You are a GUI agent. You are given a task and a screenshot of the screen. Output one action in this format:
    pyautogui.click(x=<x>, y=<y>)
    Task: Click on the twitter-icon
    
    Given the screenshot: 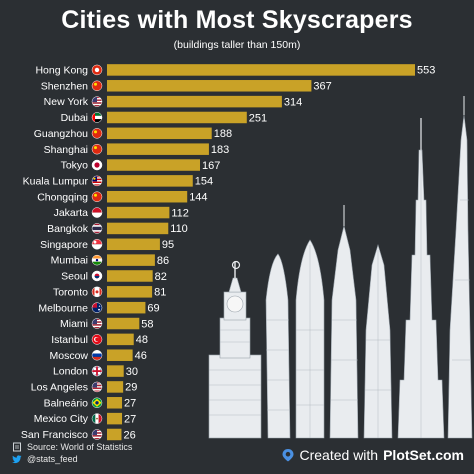 What is the action you would take?
    pyautogui.click(x=17, y=459)
    